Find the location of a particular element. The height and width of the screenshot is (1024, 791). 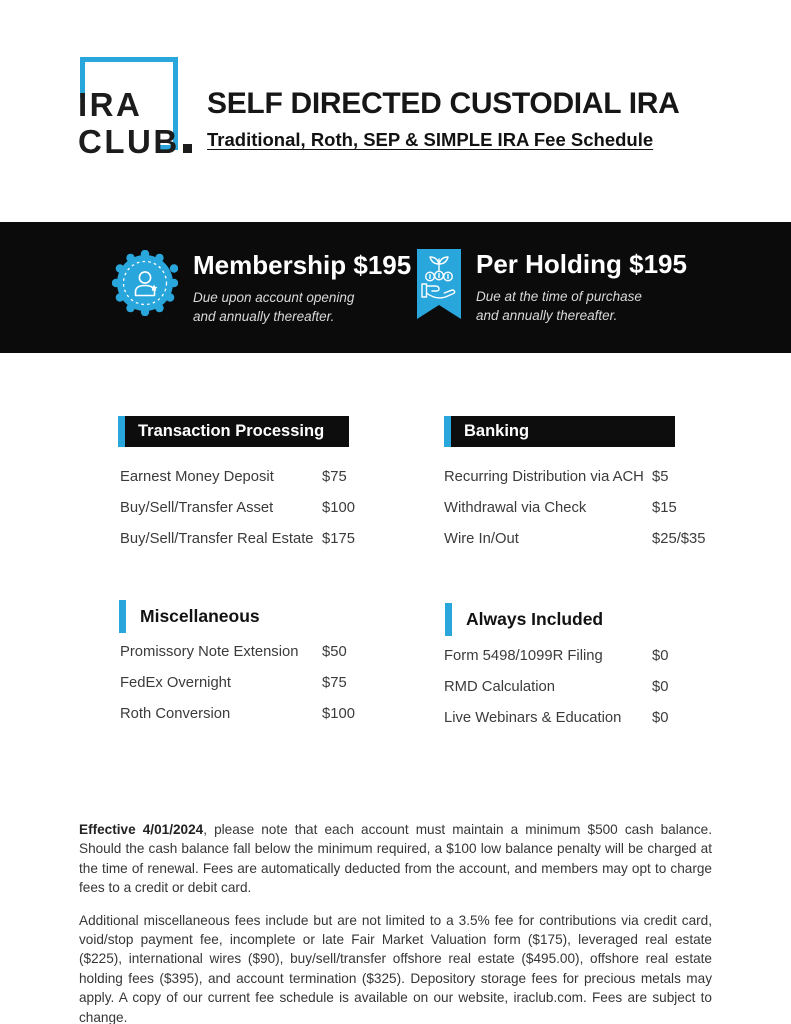

section-header-banking: Banking is located at coordinates (559, 431).